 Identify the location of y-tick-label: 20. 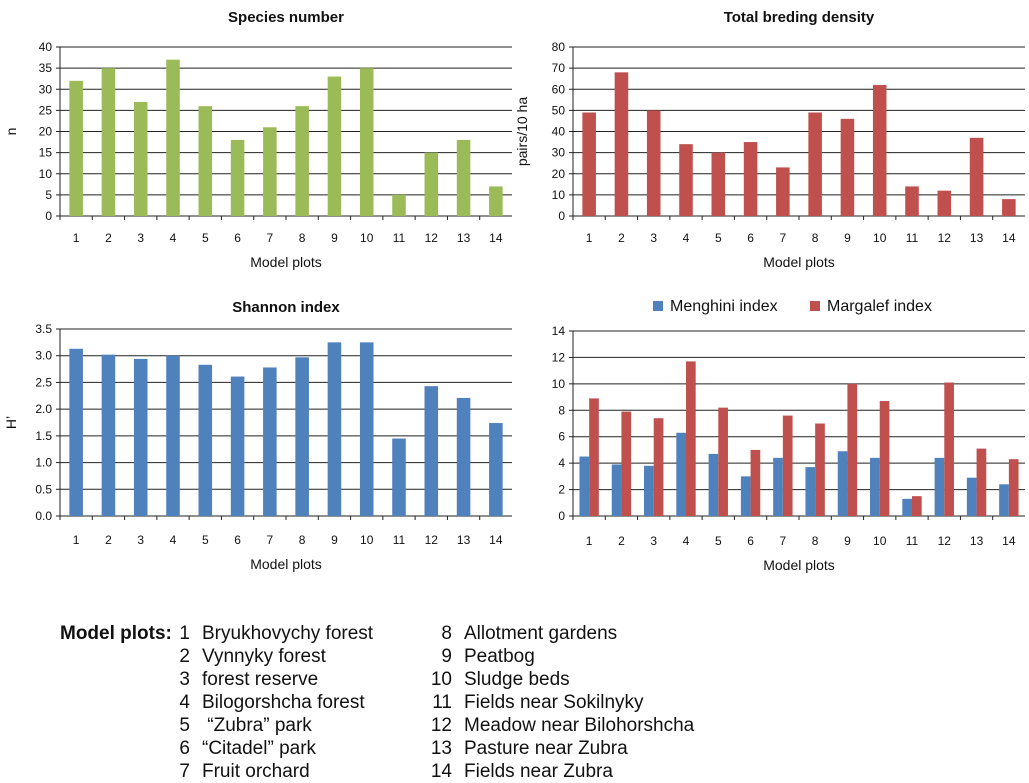
(559, 174).